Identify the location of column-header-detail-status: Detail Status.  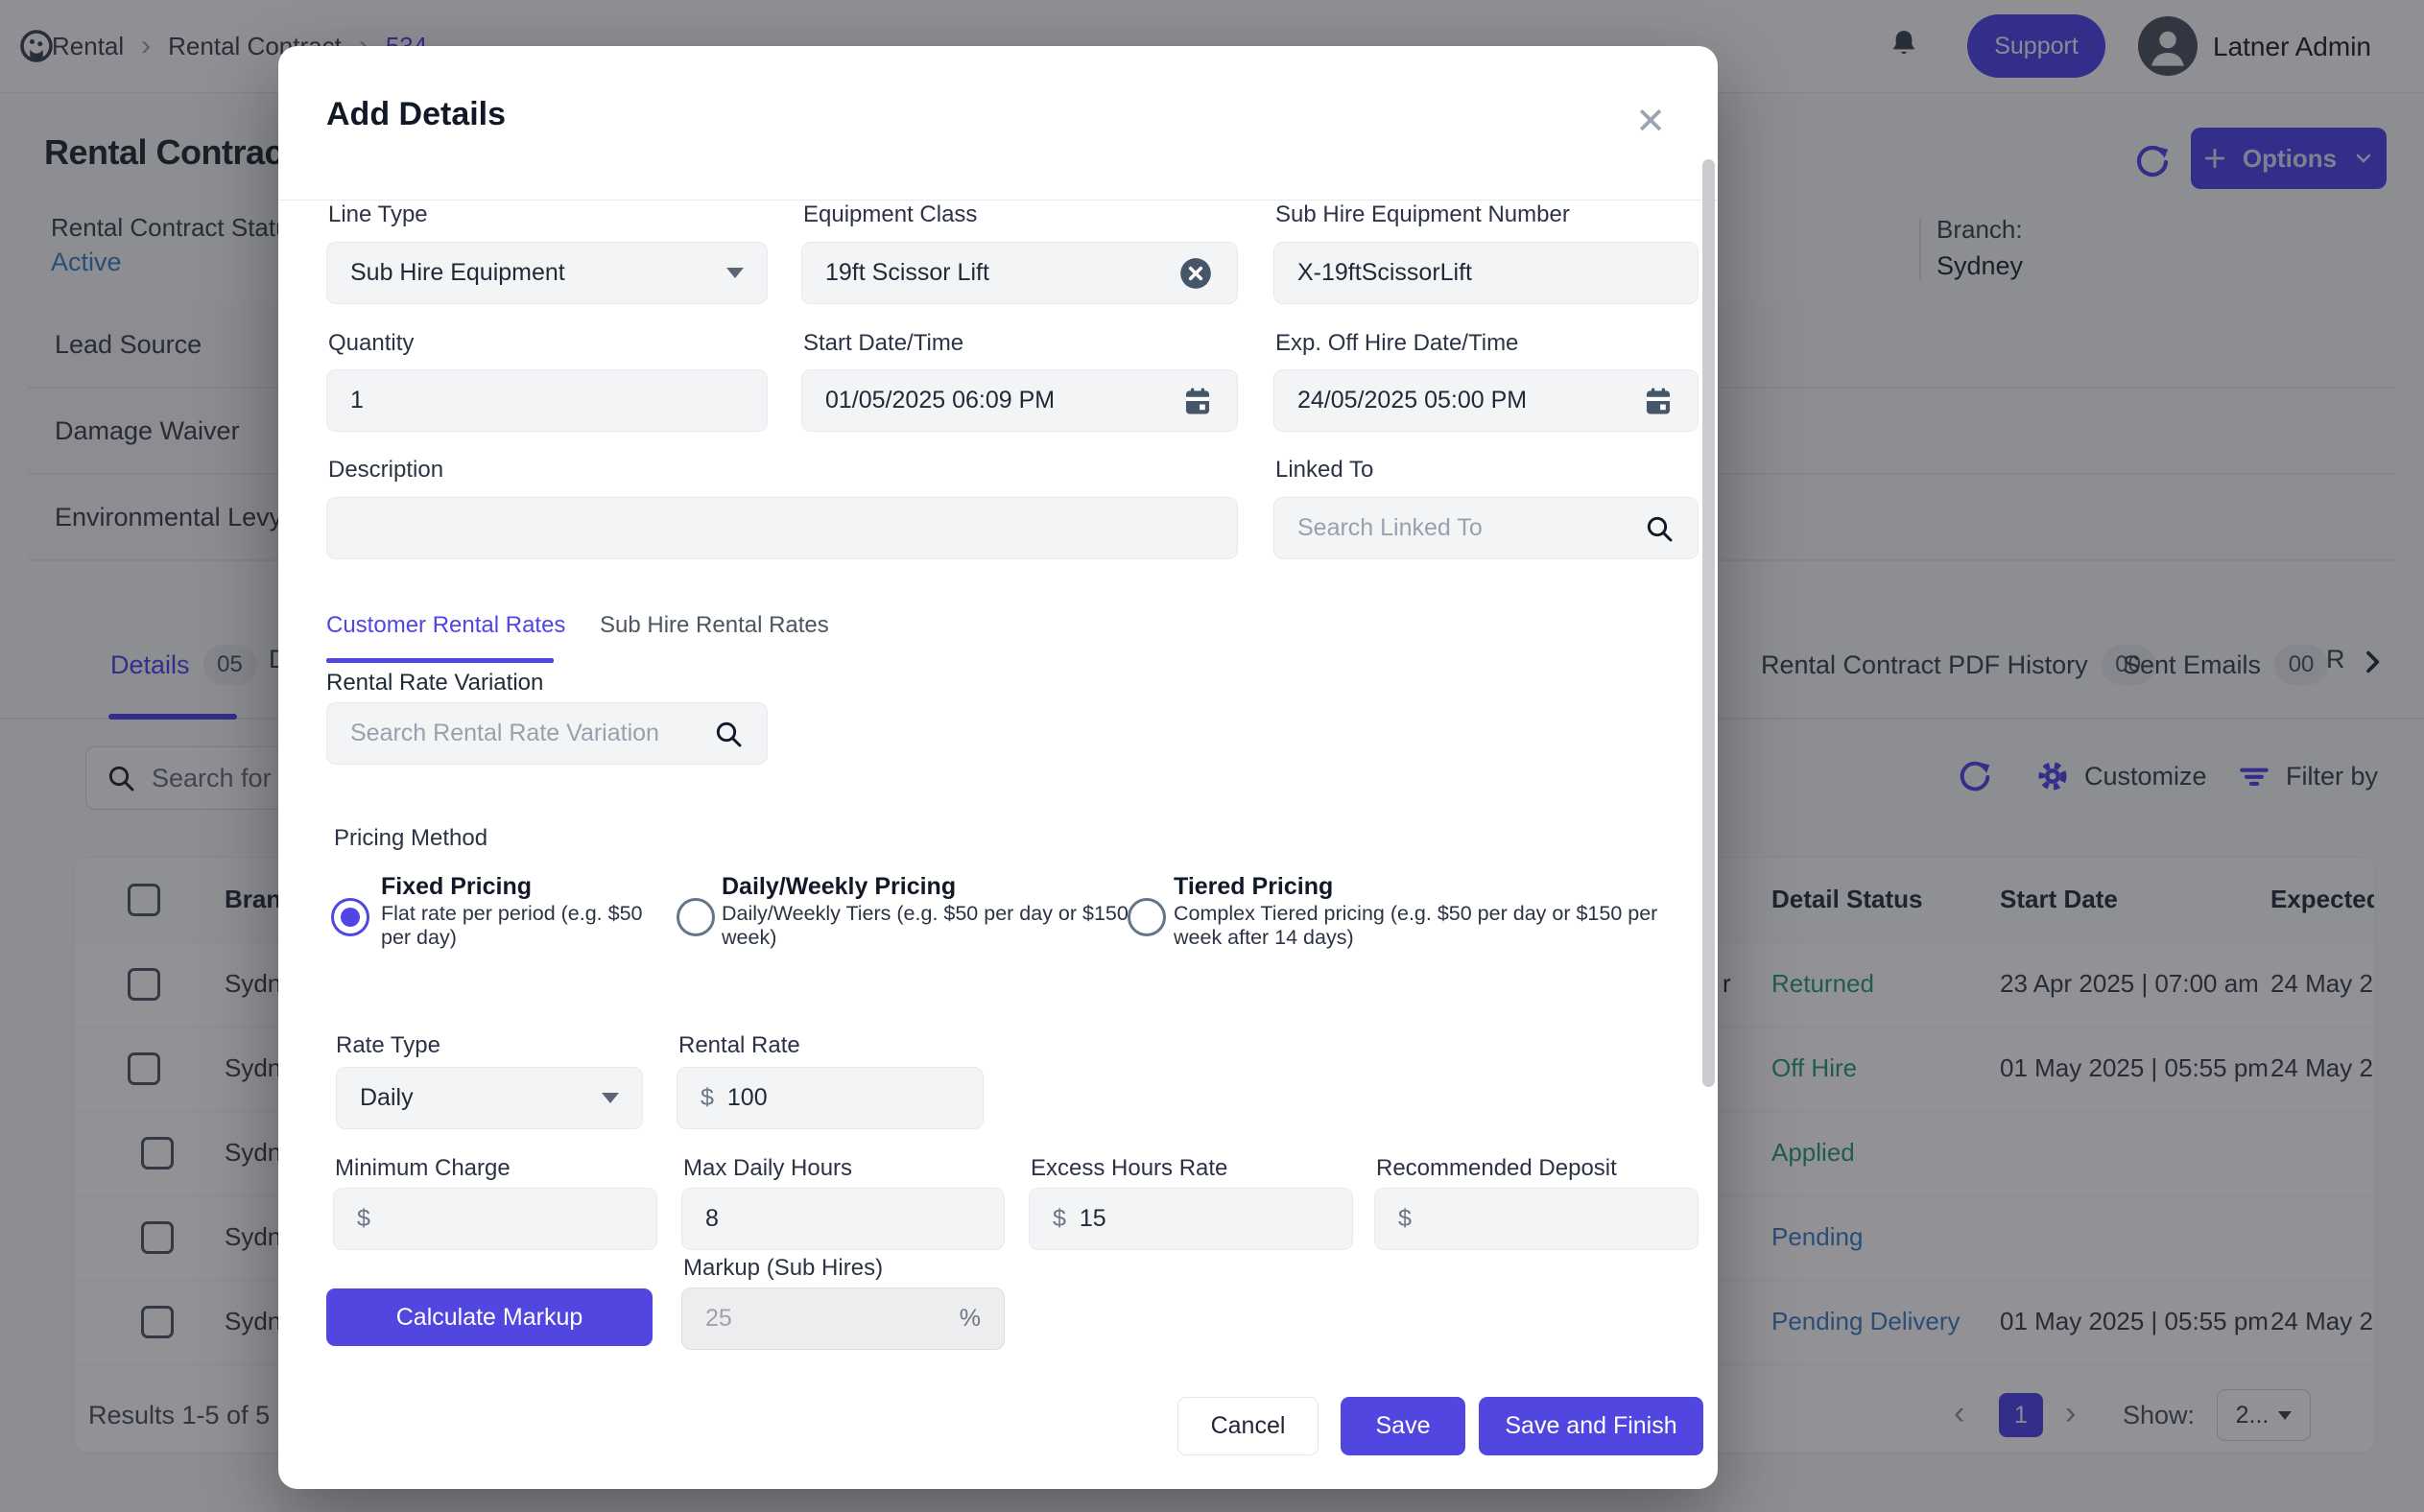
(1847, 899).